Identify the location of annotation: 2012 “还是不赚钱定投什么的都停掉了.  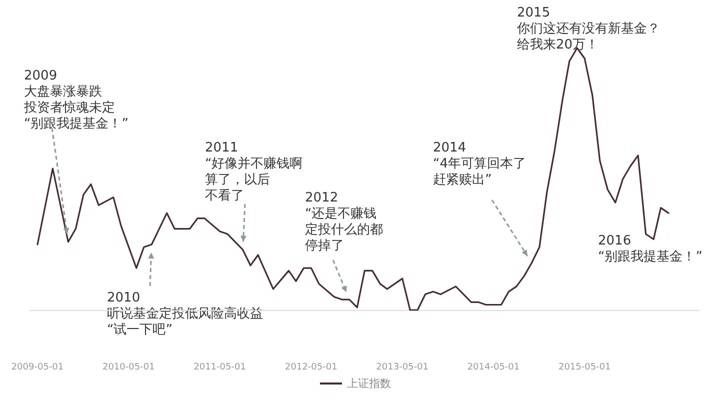
(344, 222).